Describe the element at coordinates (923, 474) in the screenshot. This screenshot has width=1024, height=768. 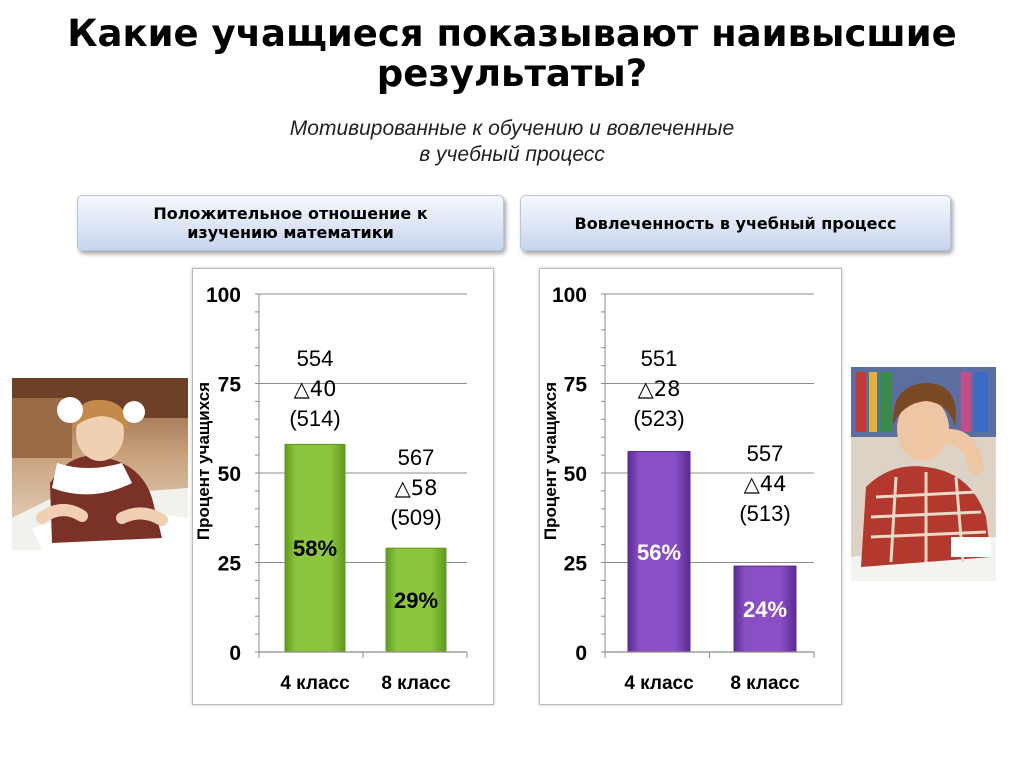
I see `student-boy-thinking-photo` at that location.